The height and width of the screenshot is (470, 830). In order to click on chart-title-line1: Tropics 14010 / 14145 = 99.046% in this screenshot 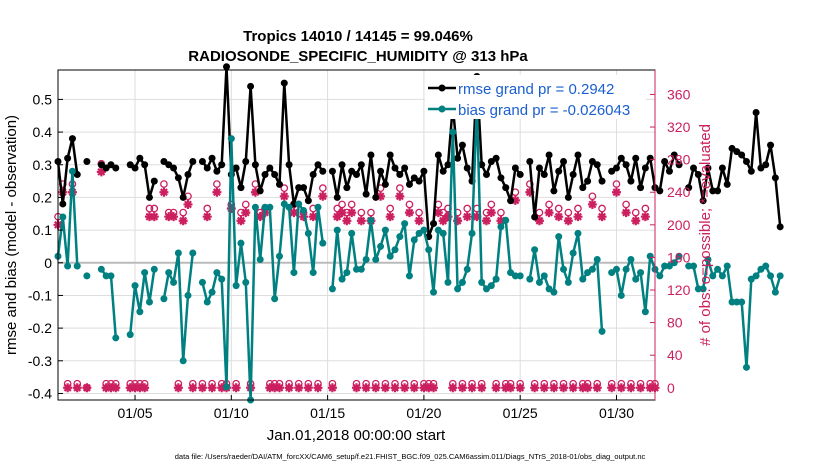, I will do `click(358, 36)`.